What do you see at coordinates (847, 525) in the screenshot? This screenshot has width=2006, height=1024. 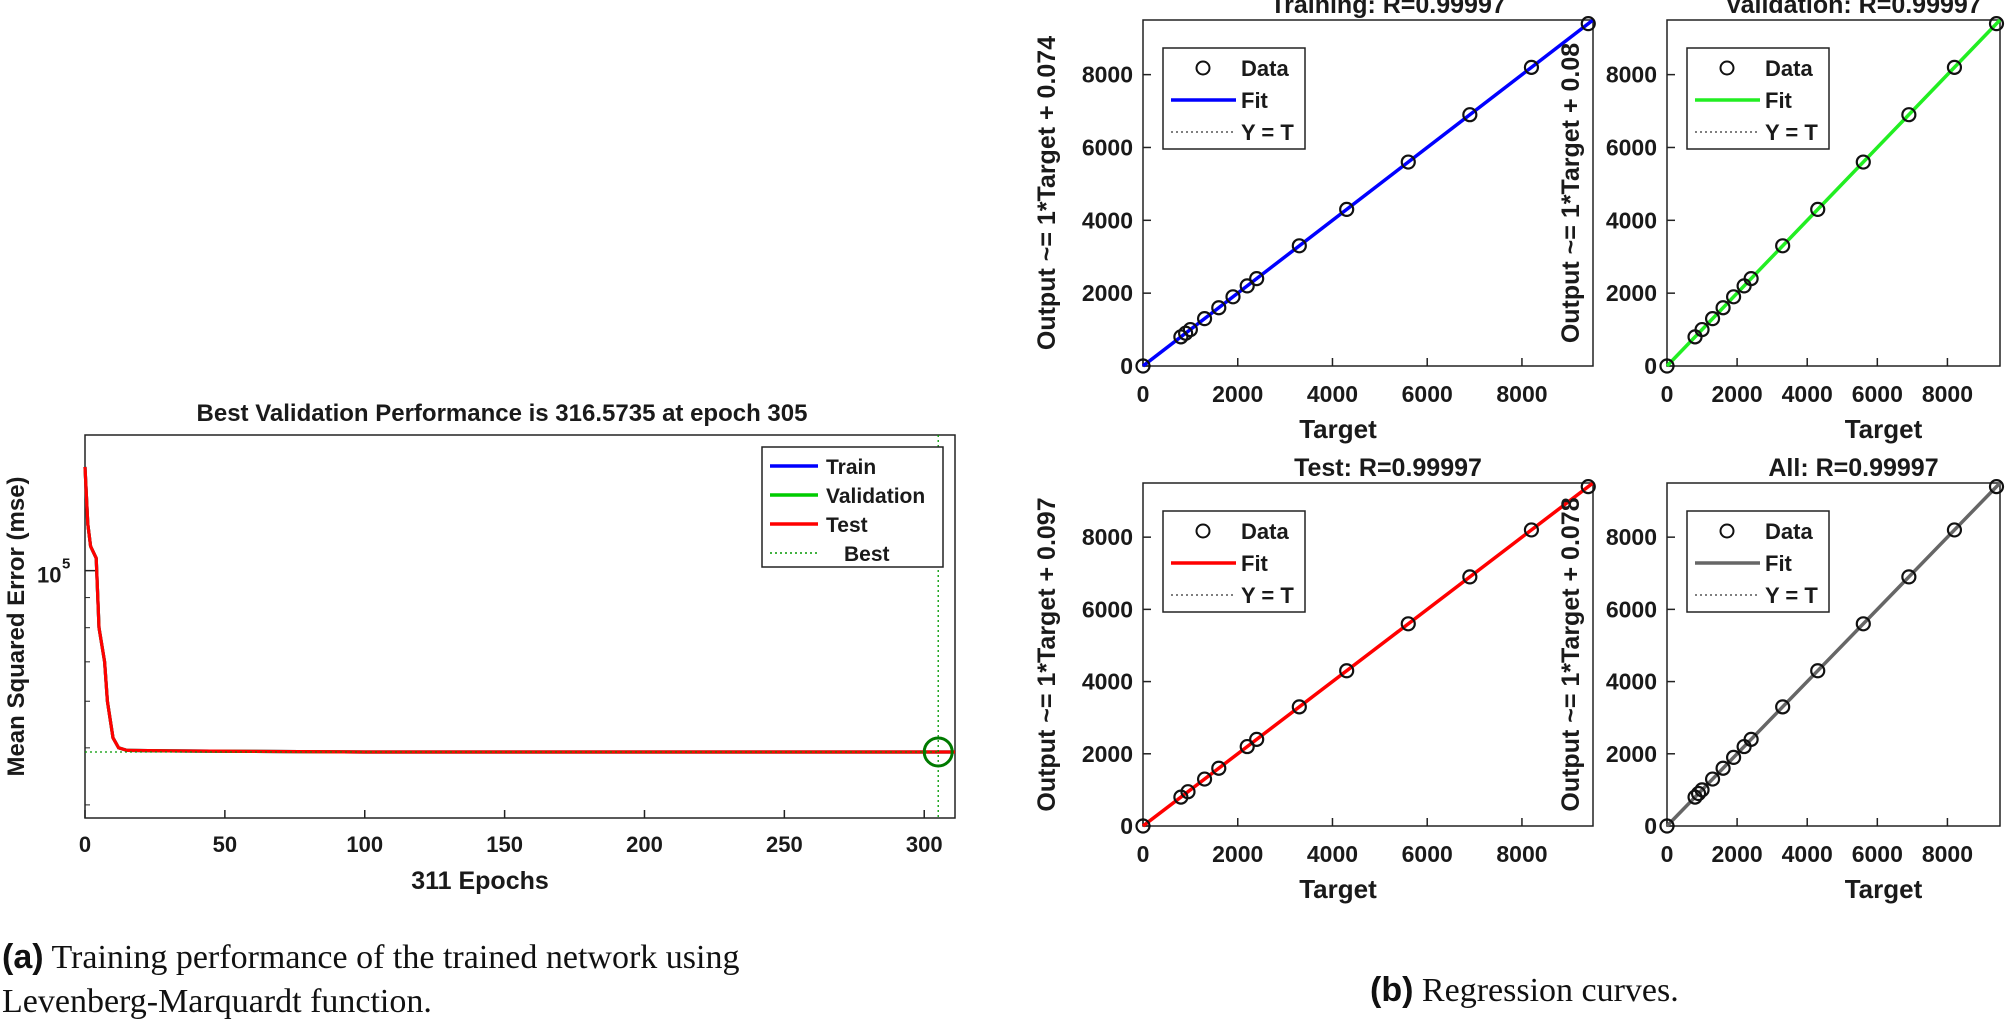 I see `legend-label-test: Test` at bounding box center [847, 525].